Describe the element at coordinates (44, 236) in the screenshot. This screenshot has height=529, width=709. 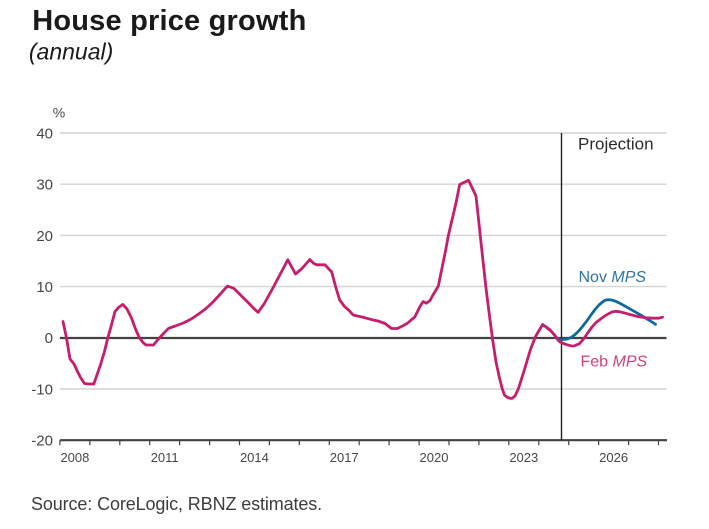
I see `svg-text: 20` at that location.